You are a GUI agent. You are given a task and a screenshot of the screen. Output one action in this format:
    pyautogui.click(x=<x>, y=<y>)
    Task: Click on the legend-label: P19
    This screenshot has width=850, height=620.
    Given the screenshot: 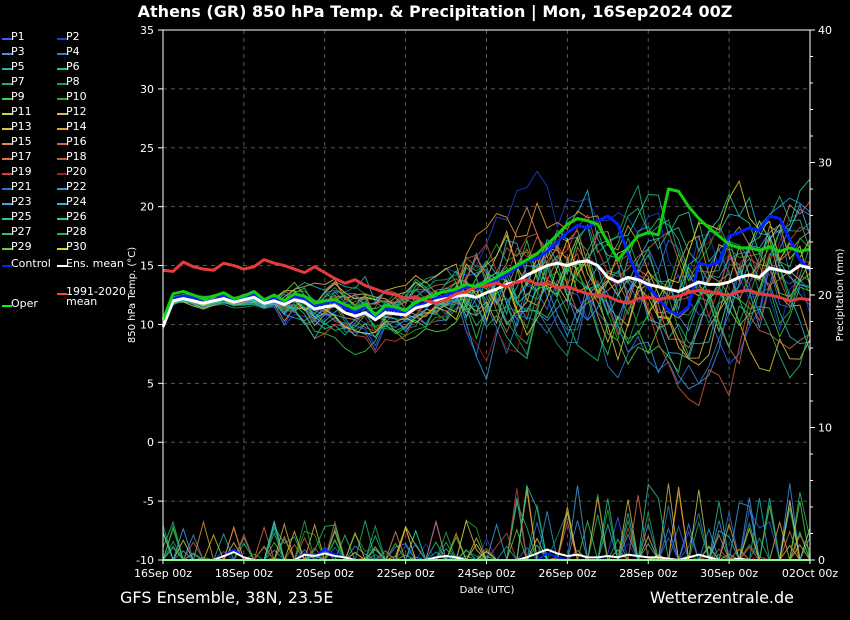 What is the action you would take?
    pyautogui.click(x=21, y=171)
    